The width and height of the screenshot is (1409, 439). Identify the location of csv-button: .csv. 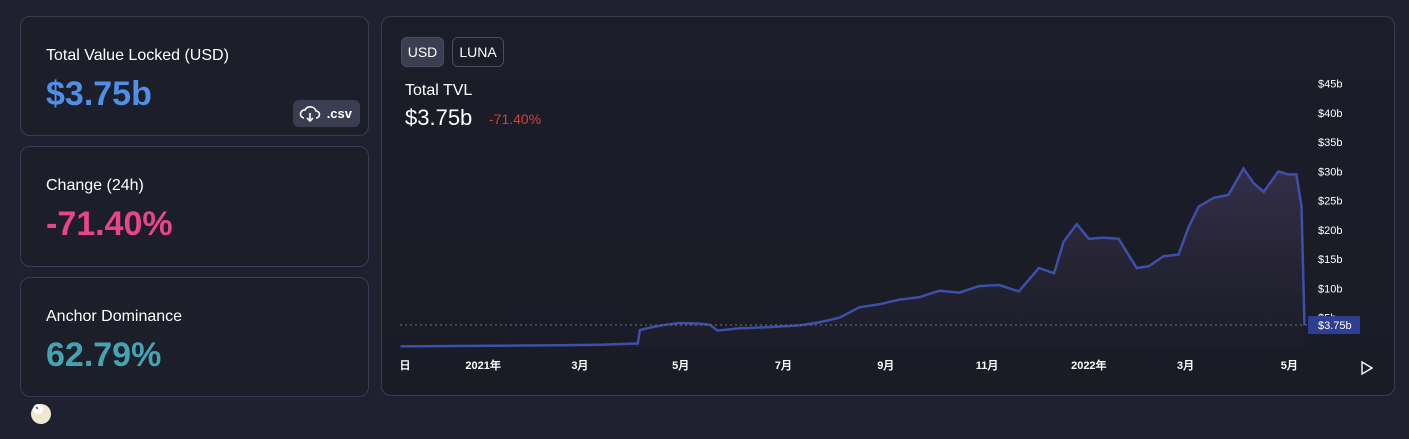
(326, 113).